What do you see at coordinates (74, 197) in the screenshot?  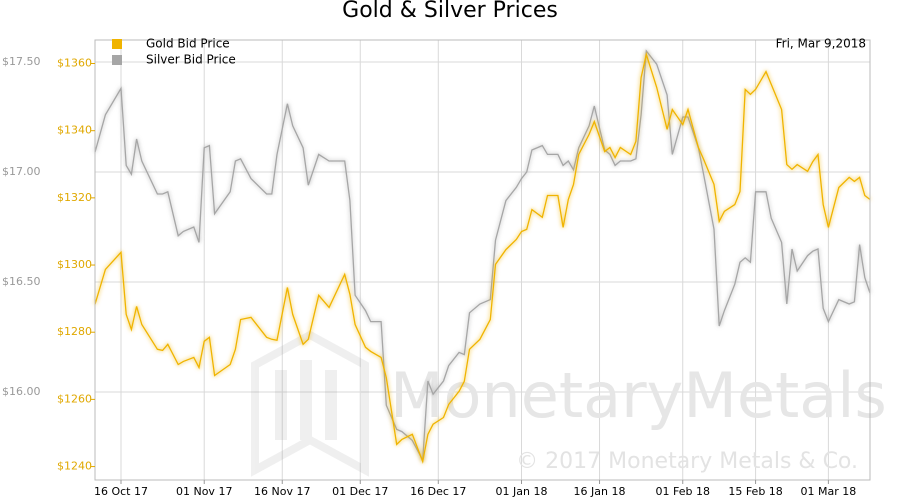 I see `y2-tick-label: $1320` at bounding box center [74, 197].